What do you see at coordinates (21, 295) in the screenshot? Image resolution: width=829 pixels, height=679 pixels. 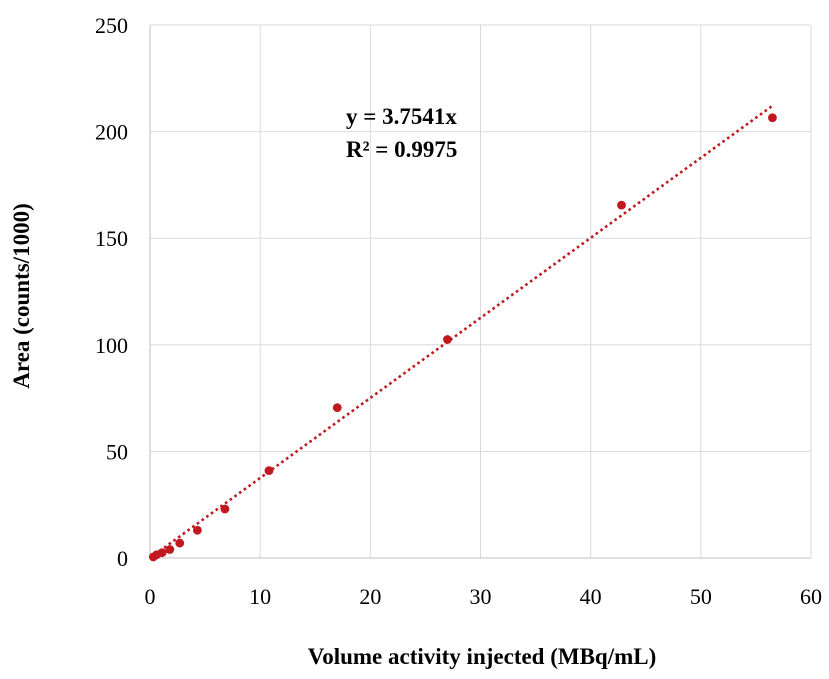 I see `y-axis-title: Area (counts/1000)` at bounding box center [21, 295].